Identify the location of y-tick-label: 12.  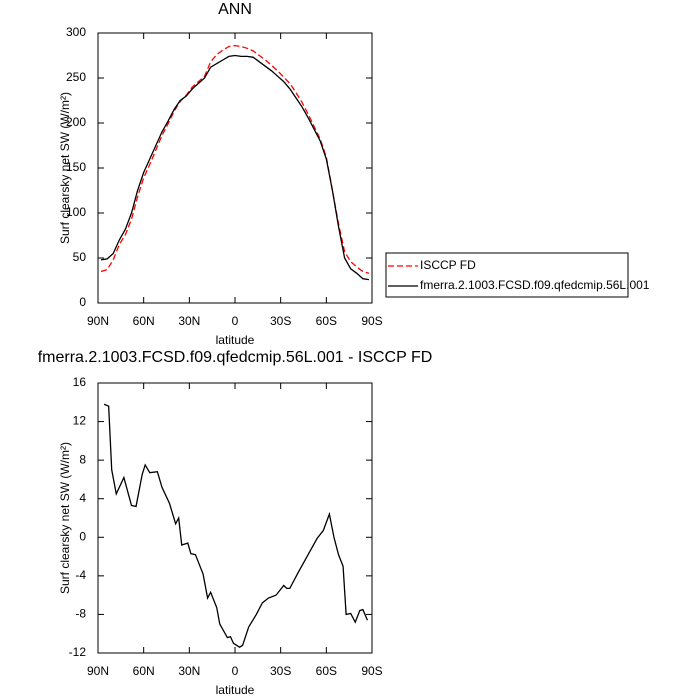
(80, 421).